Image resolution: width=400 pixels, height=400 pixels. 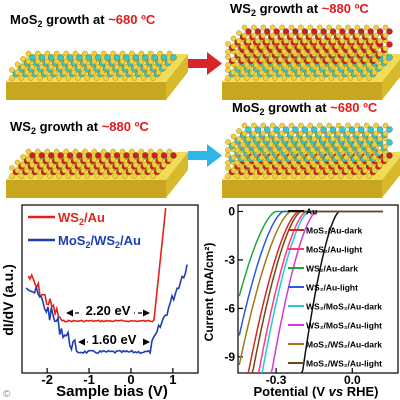 What do you see at coordinates (344, 345) in the screenshot?
I see `her-legend-entry: MoS₂/WS₂/Au-dark` at bounding box center [344, 345].